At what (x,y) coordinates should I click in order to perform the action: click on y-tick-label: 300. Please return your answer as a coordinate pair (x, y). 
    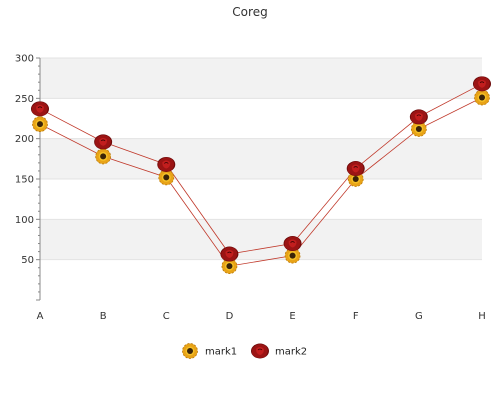
    Looking at the image, I should click on (24, 59).